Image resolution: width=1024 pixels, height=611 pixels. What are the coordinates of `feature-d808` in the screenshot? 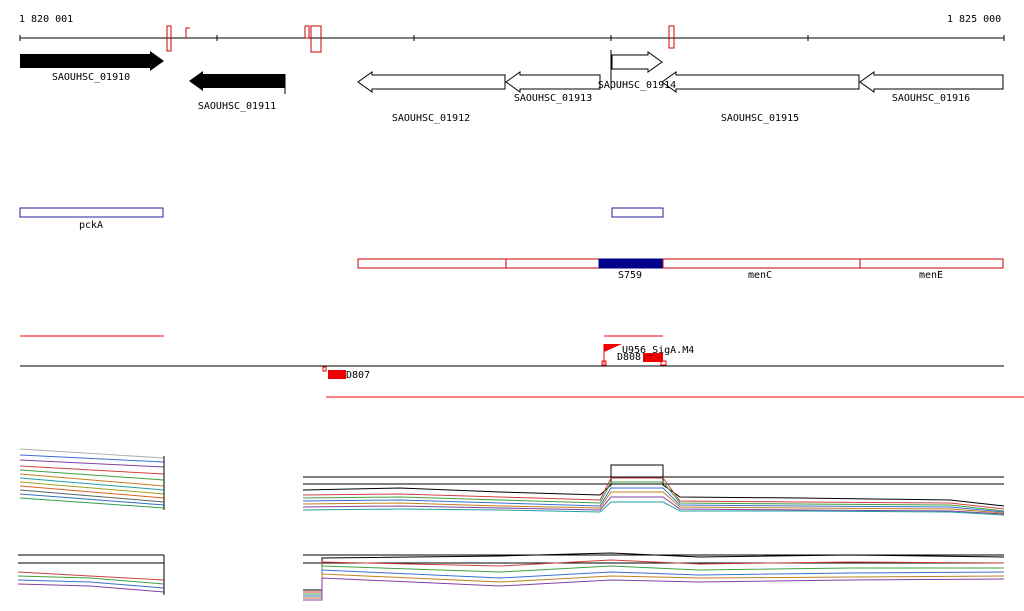 It's located at (653, 357).